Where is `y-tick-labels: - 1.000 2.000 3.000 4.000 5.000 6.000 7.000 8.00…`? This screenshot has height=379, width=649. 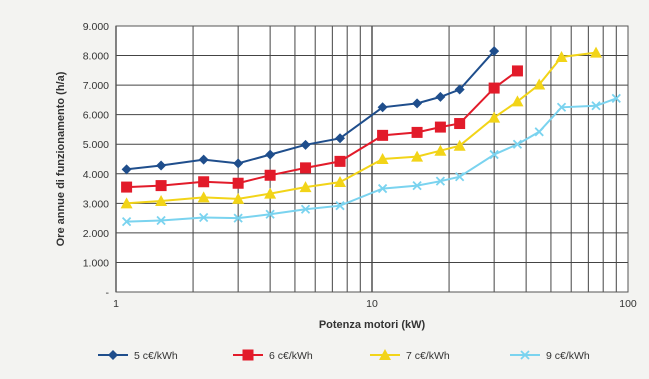 y-tick-labels: - 1.000 2.000 3.000 4.000 5.000 6.000 7.000 8.00… is located at coordinates (96, 160).